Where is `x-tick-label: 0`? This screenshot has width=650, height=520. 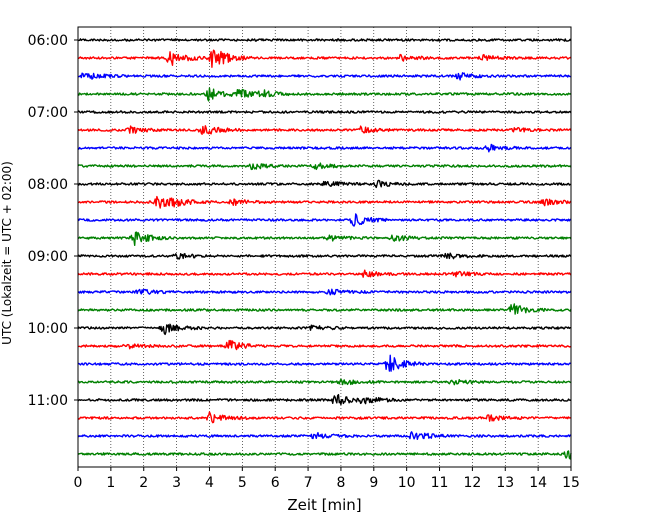
x-tick-label: 0 is located at coordinates (78, 483).